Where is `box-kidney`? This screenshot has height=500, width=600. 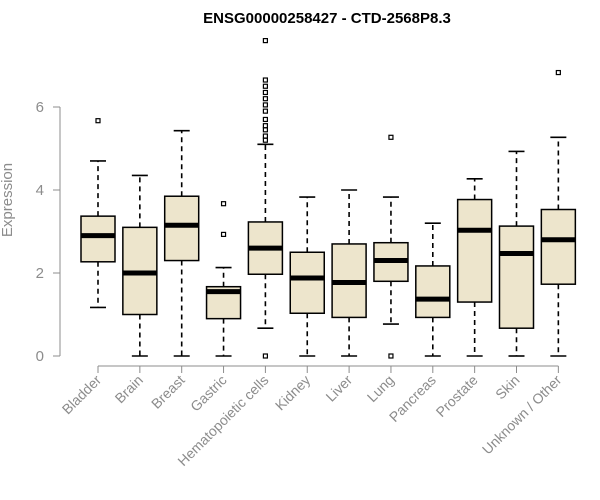
box-kidney is located at coordinates (307, 276).